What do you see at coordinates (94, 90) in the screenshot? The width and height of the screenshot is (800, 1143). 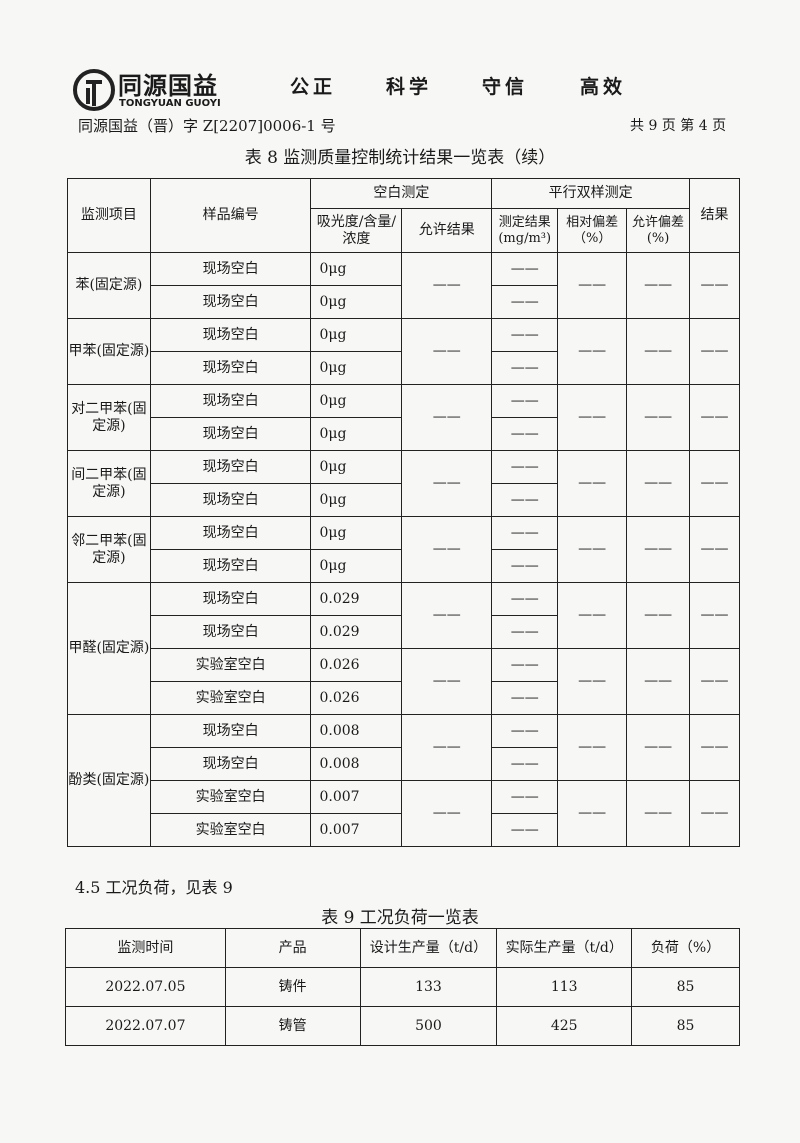 I see `tongyuan-logo-icon` at bounding box center [94, 90].